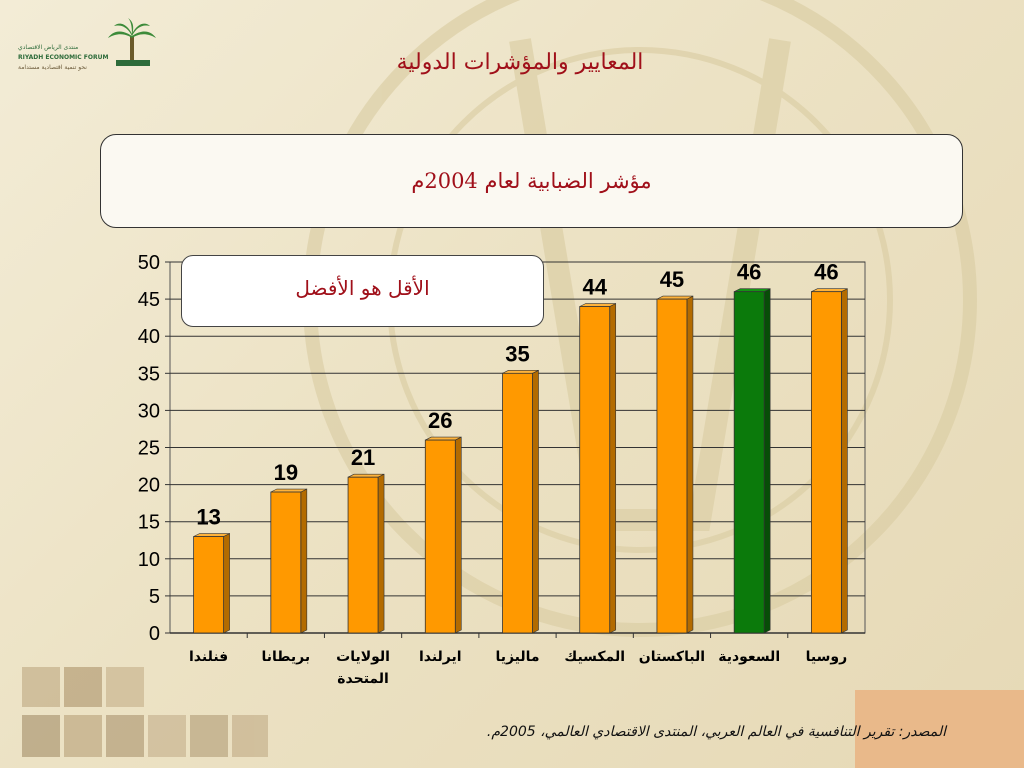 The width and height of the screenshot is (1024, 768). Describe the element at coordinates (154, 634) in the screenshot. I see `y-tick-label: 0` at that location.